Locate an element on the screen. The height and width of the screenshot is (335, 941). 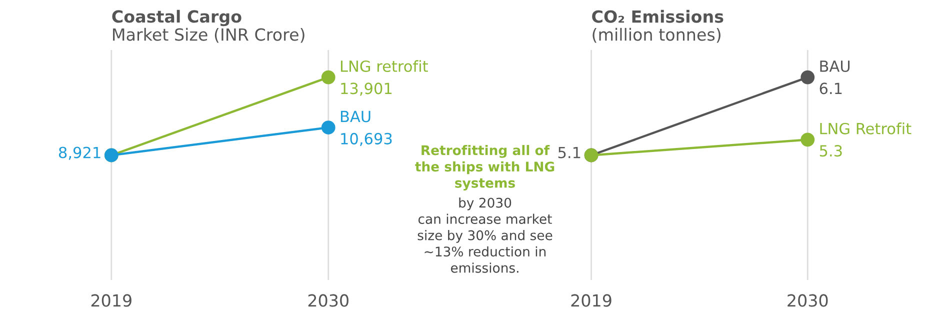
chart-title: CO₂ Emissions is located at coordinates (658, 16).